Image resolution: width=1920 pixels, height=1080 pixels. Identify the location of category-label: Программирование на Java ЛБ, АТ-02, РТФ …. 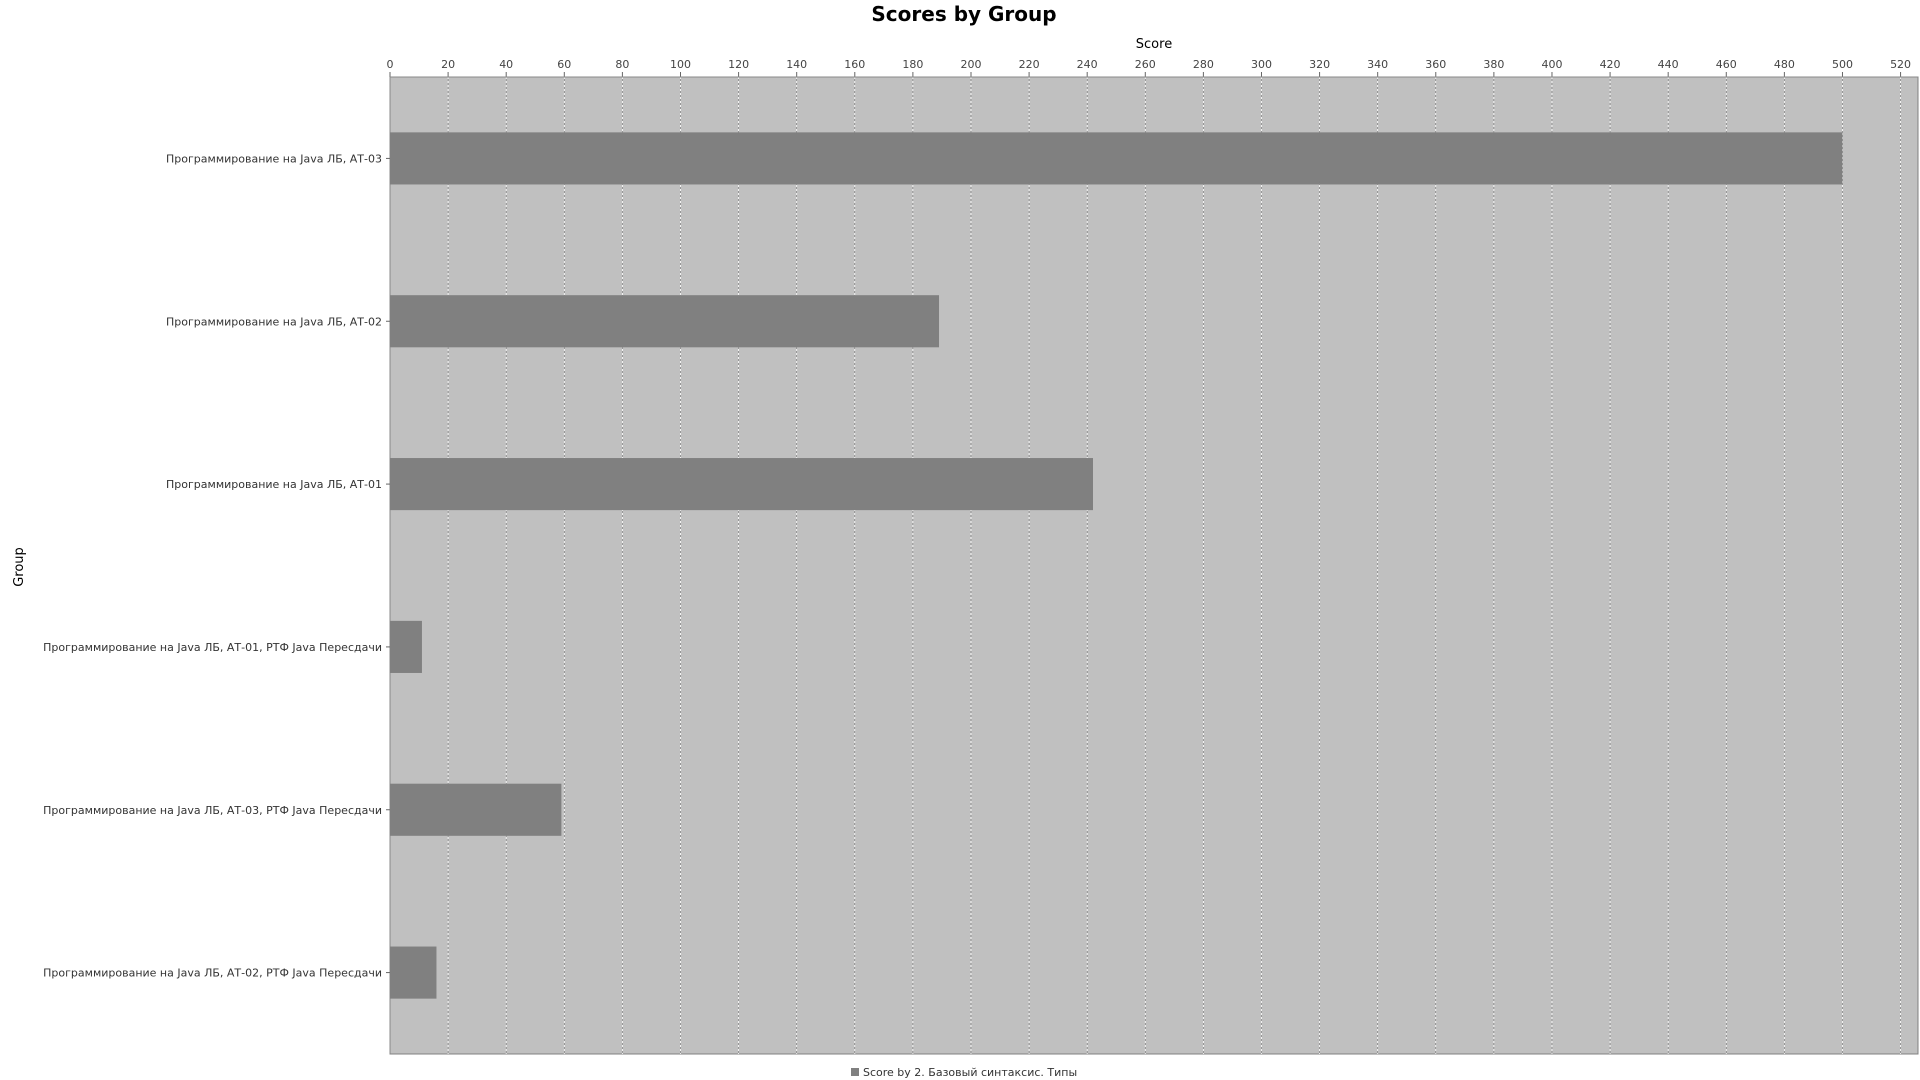
(212, 973).